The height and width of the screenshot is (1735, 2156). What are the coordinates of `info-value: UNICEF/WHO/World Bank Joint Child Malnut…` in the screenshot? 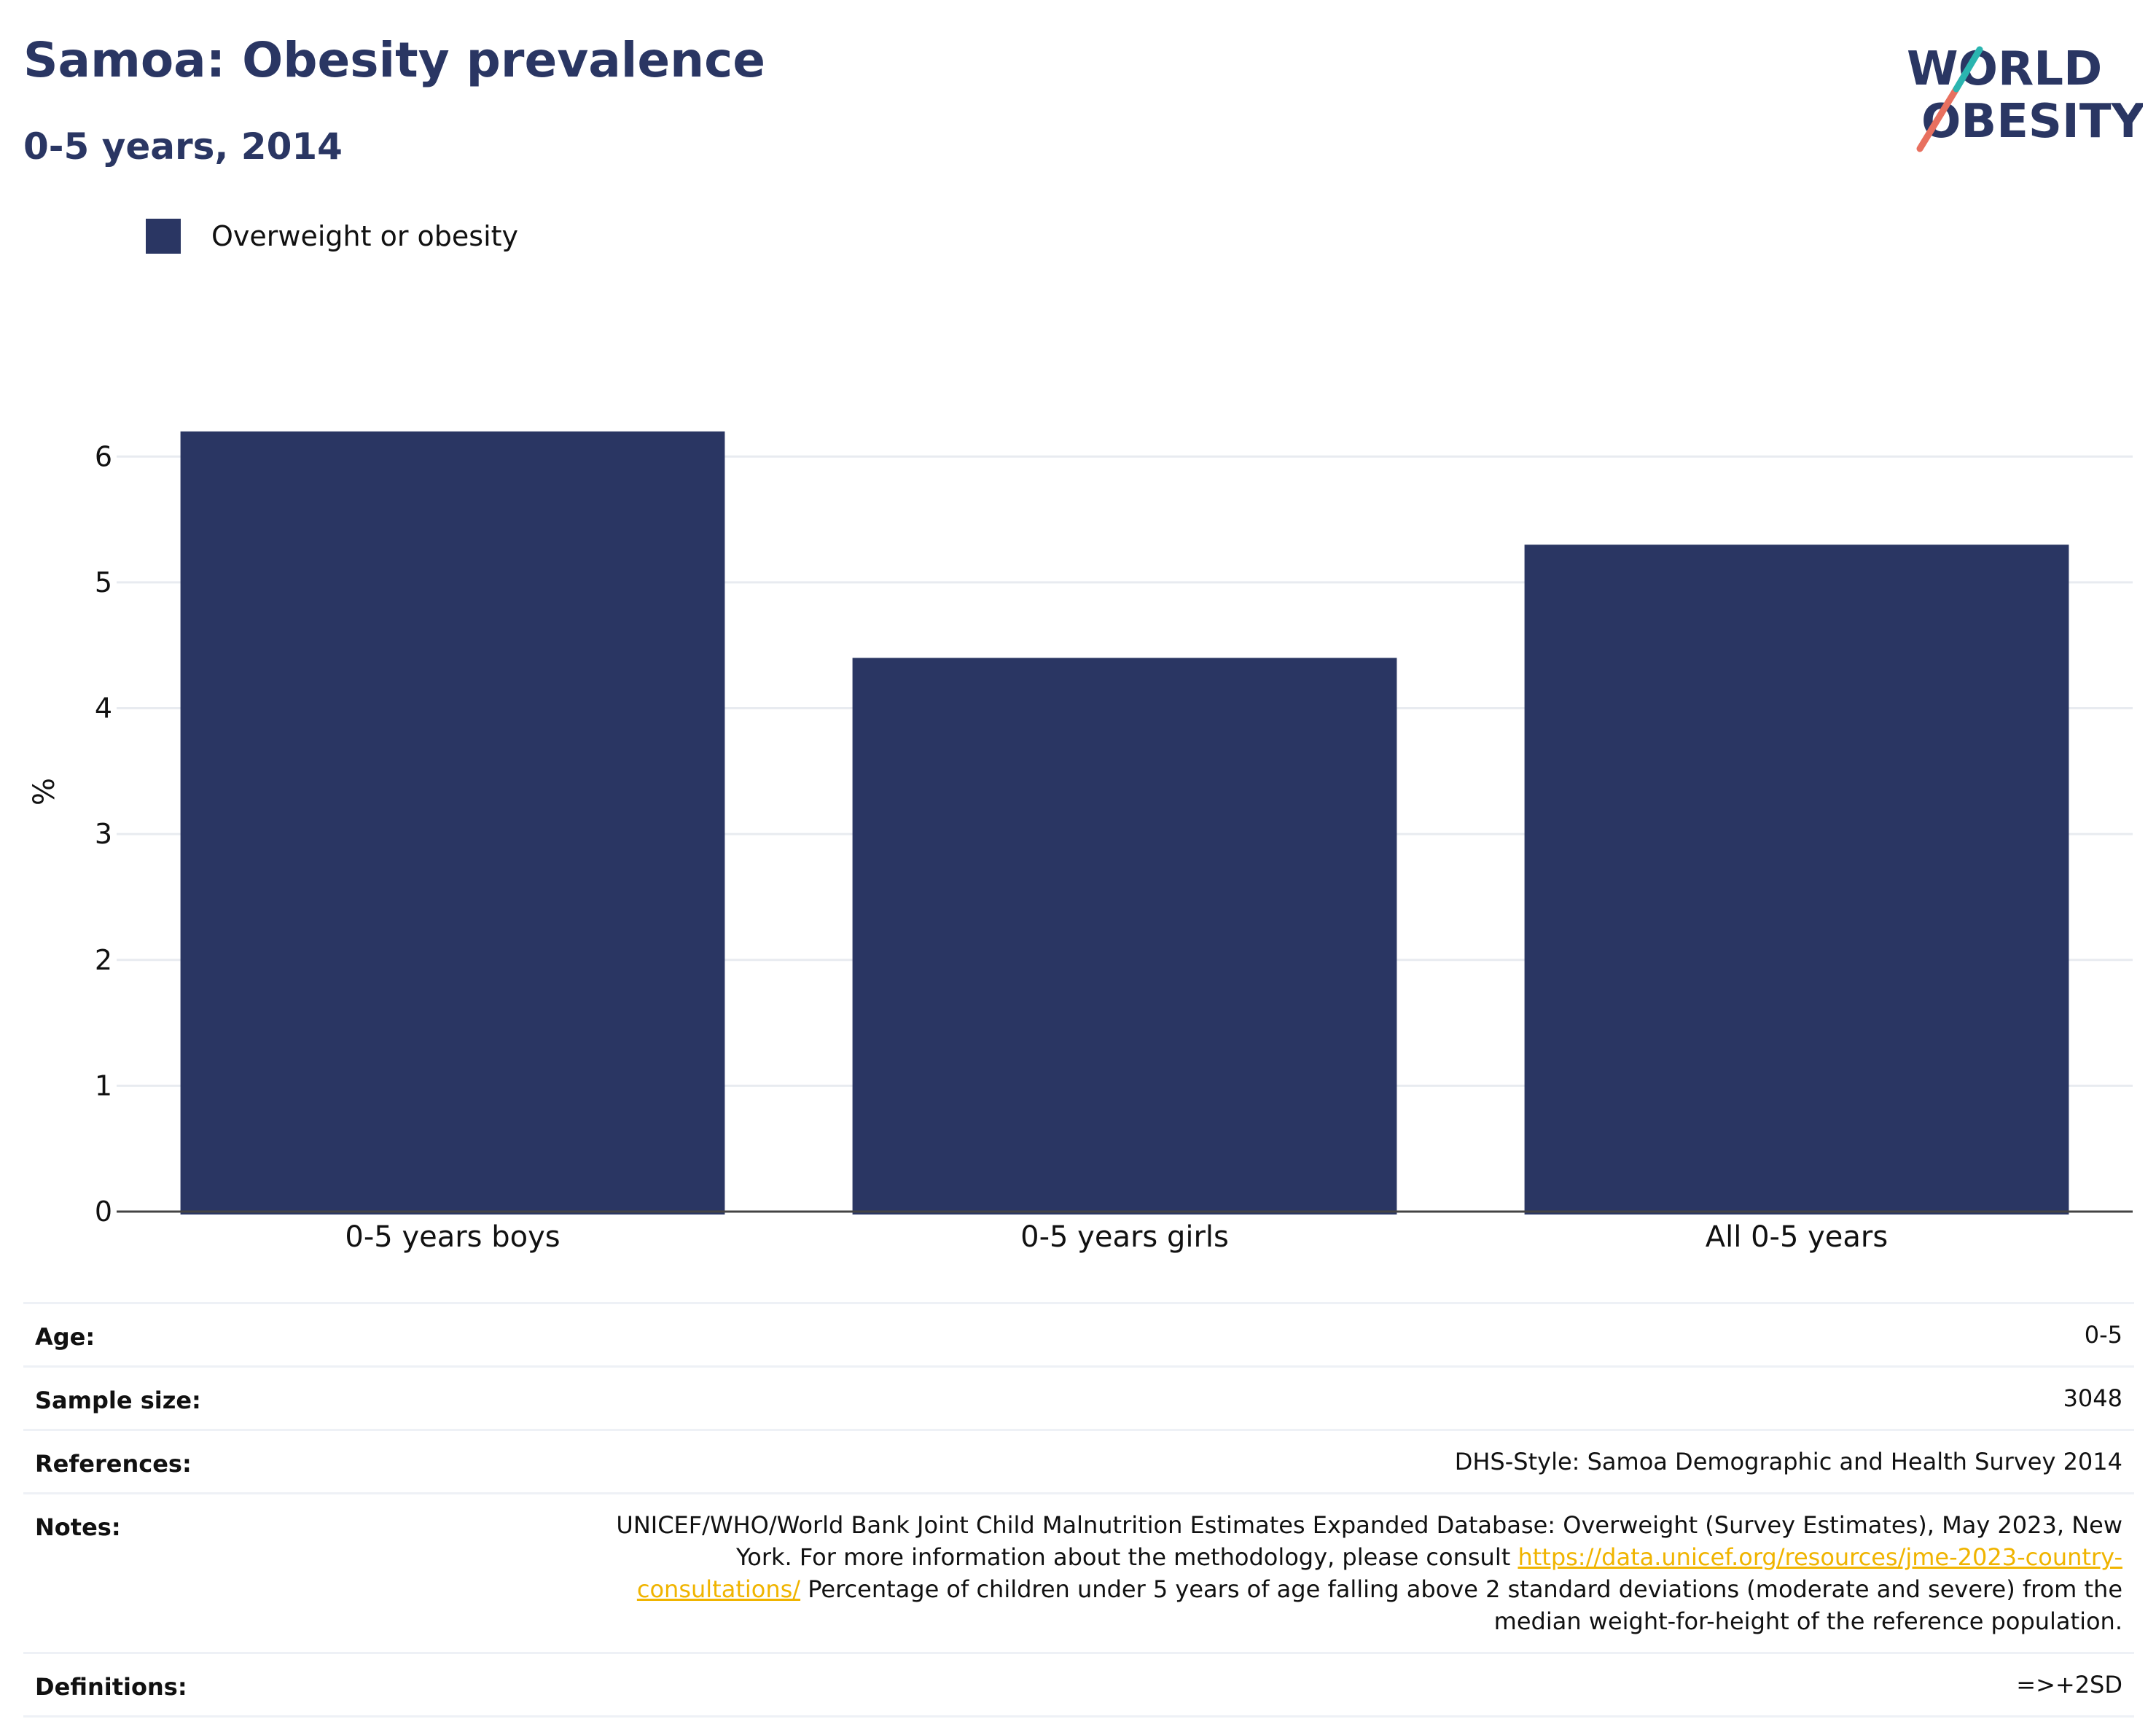 It's located at (1354, 1573).